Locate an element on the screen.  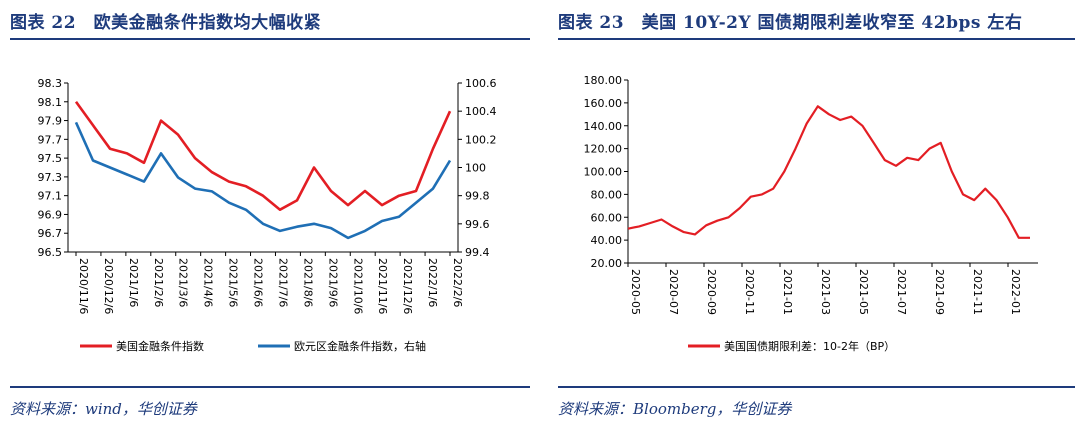
right-chart-title: 图表 23 美国 10Y-2Y 国债期限利差收窄至 42bps 左右 is located at coordinates (790, 23).